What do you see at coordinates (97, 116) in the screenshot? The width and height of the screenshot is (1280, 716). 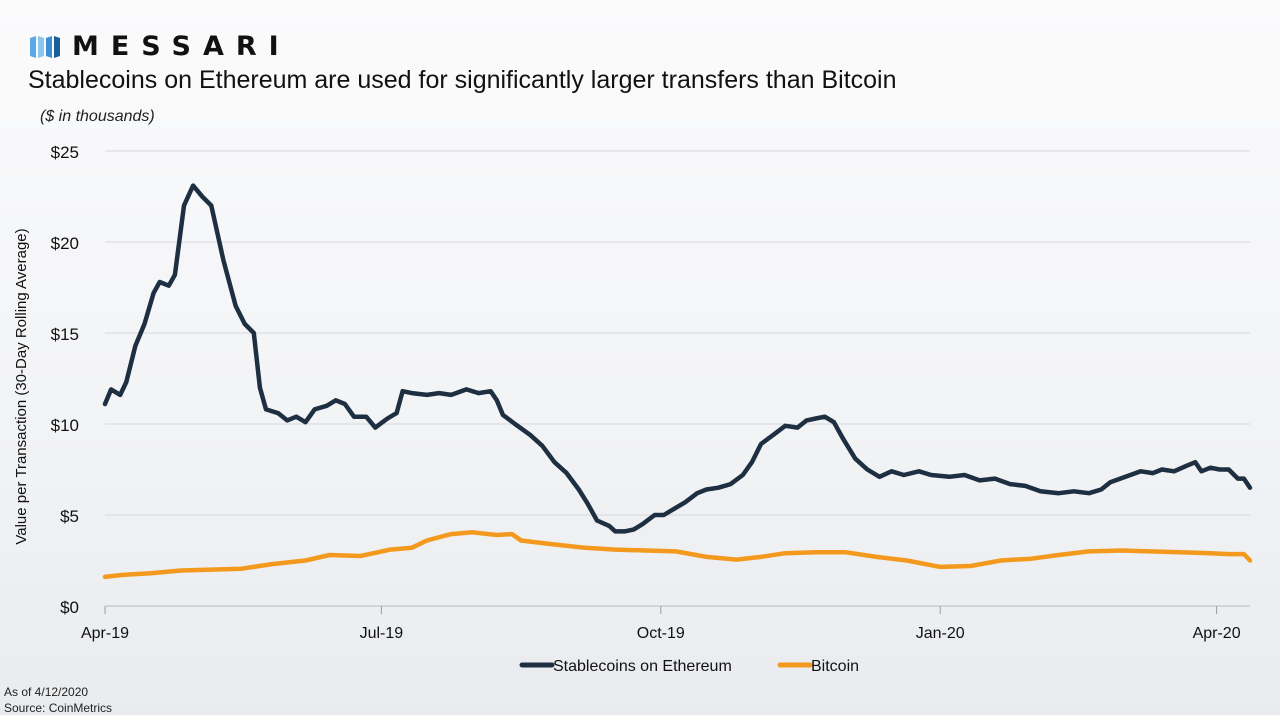 I see `chart-subtitle: ($ in thousands)` at bounding box center [97, 116].